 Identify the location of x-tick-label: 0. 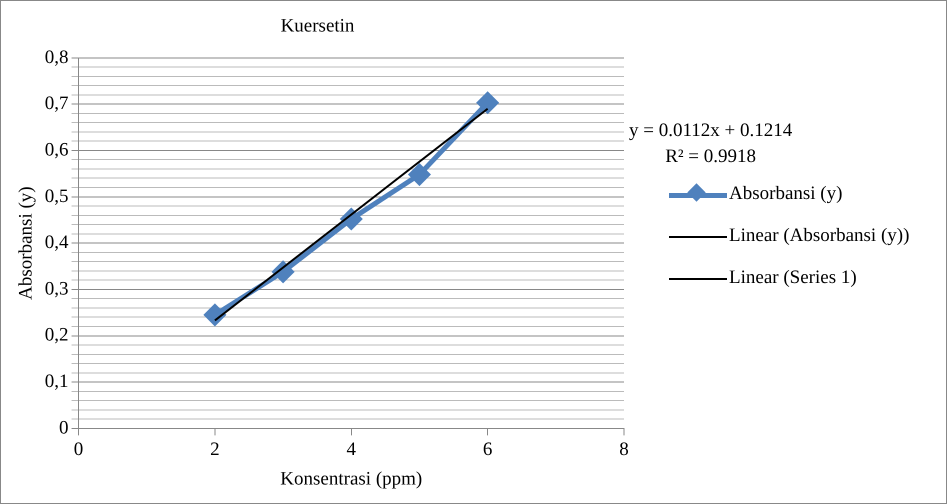
(79, 449).